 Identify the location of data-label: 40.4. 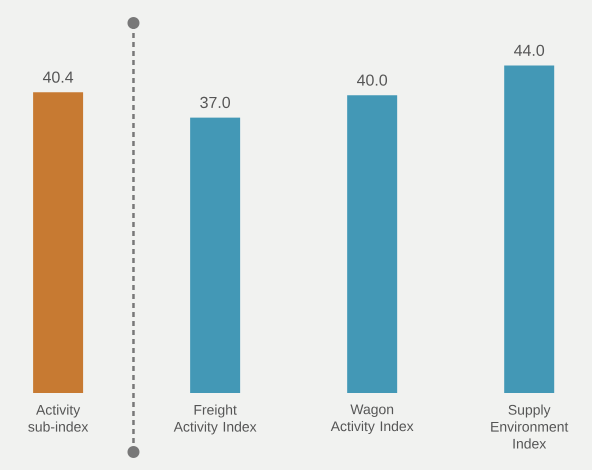
(58, 77).